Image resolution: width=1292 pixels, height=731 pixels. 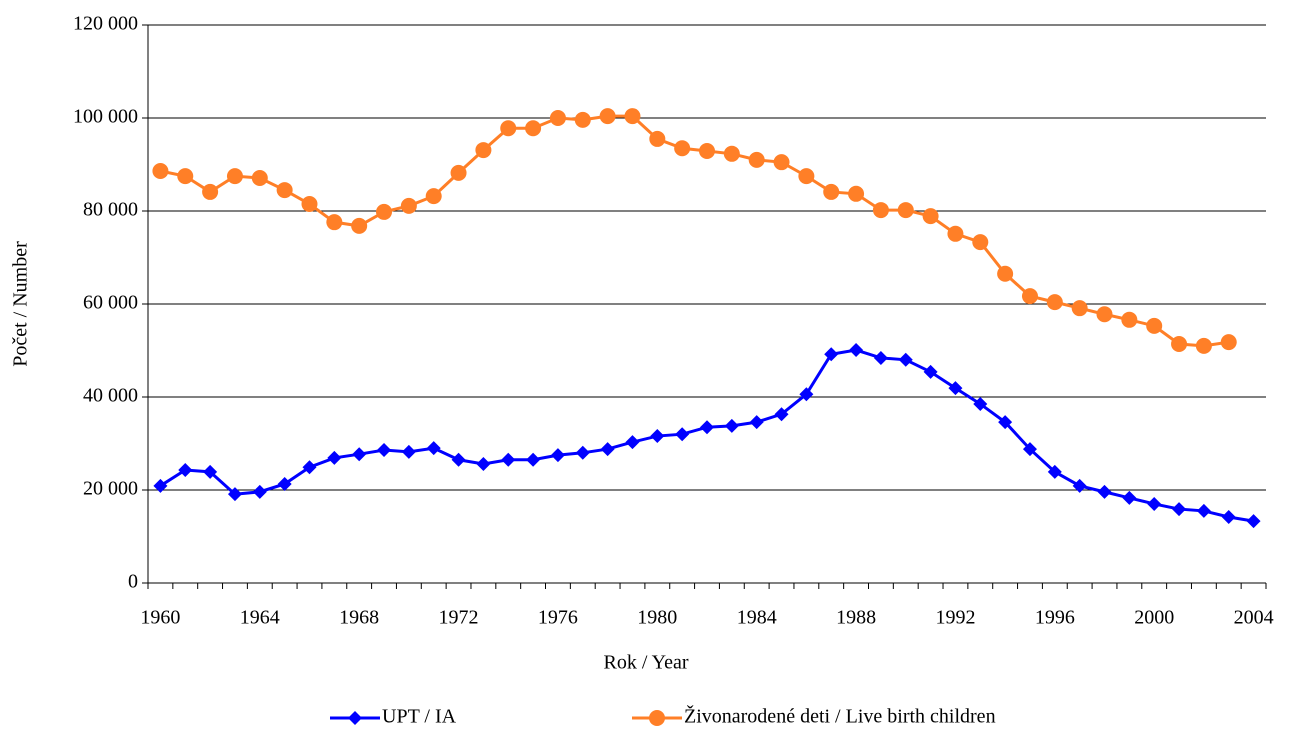 What do you see at coordinates (160, 618) in the screenshot?
I see `x-tick-label: 1960` at bounding box center [160, 618].